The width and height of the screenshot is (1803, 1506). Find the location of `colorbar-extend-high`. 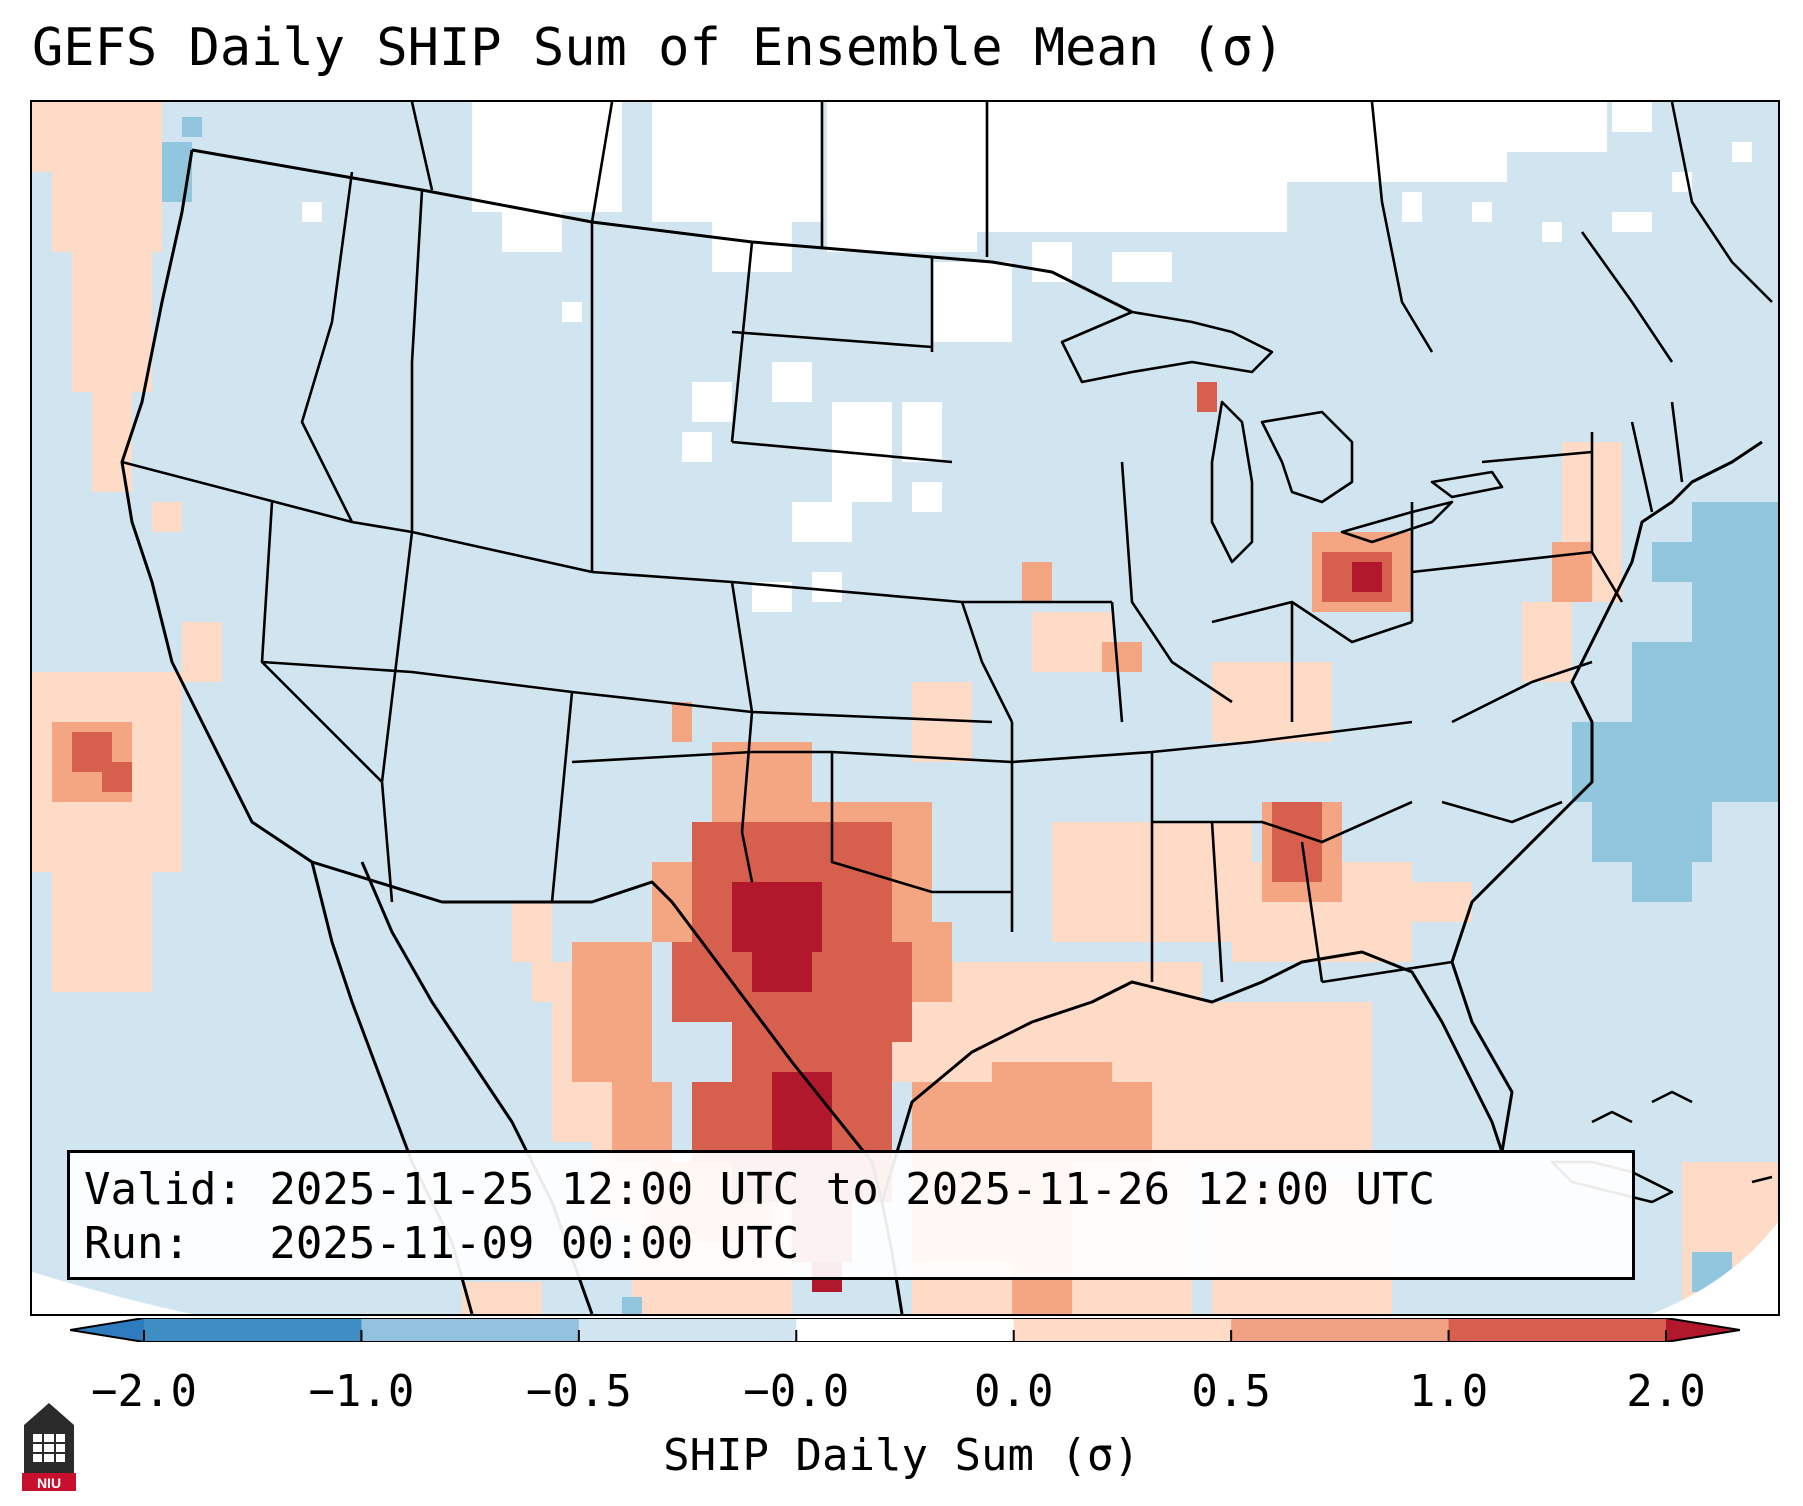

colorbar-extend-high is located at coordinates (1703, 1330).